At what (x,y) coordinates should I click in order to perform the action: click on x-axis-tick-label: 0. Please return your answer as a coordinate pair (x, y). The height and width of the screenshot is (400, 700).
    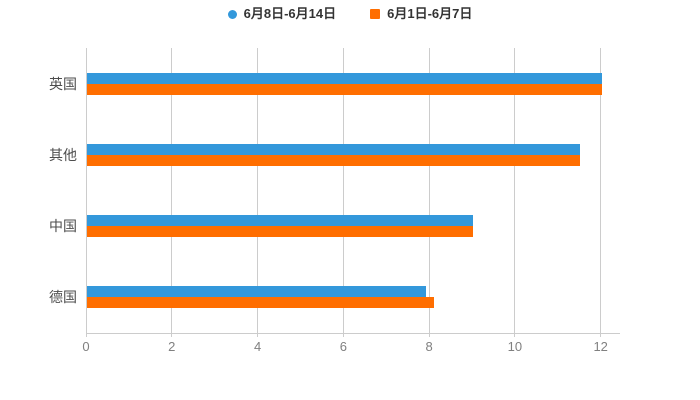
    Looking at the image, I should click on (86, 346).